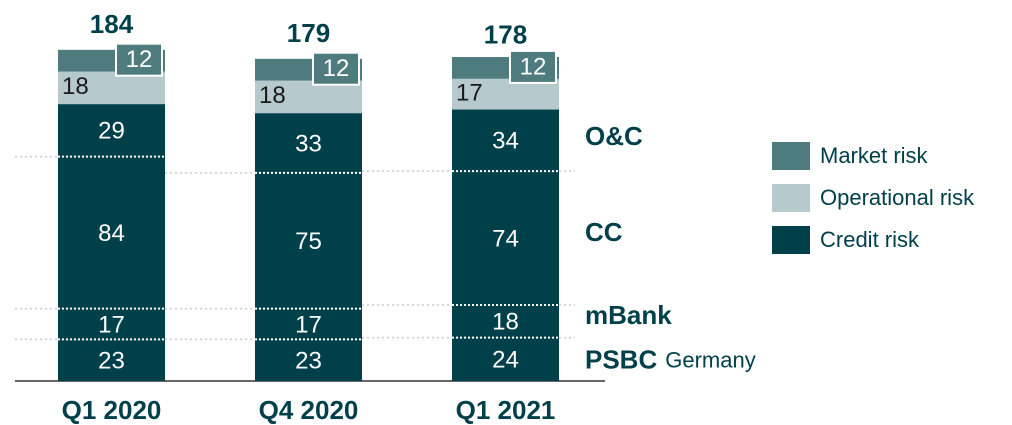 The width and height of the screenshot is (1012, 425). What do you see at coordinates (309, 410) in the screenshot?
I see `x-tick-label: Q4 2020` at bounding box center [309, 410].